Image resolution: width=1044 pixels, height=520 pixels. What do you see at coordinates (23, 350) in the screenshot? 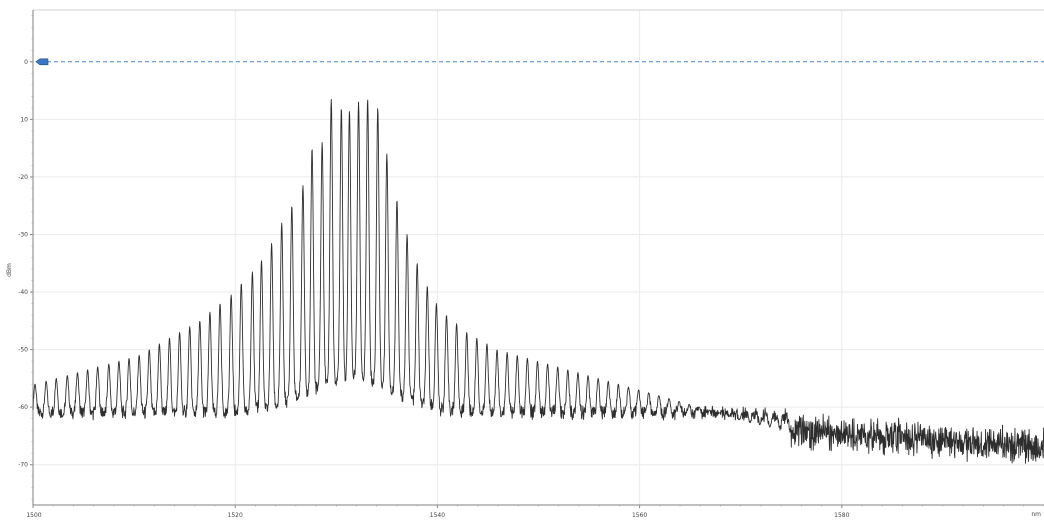
I see `y-tick-label: -50` at bounding box center [23, 350].